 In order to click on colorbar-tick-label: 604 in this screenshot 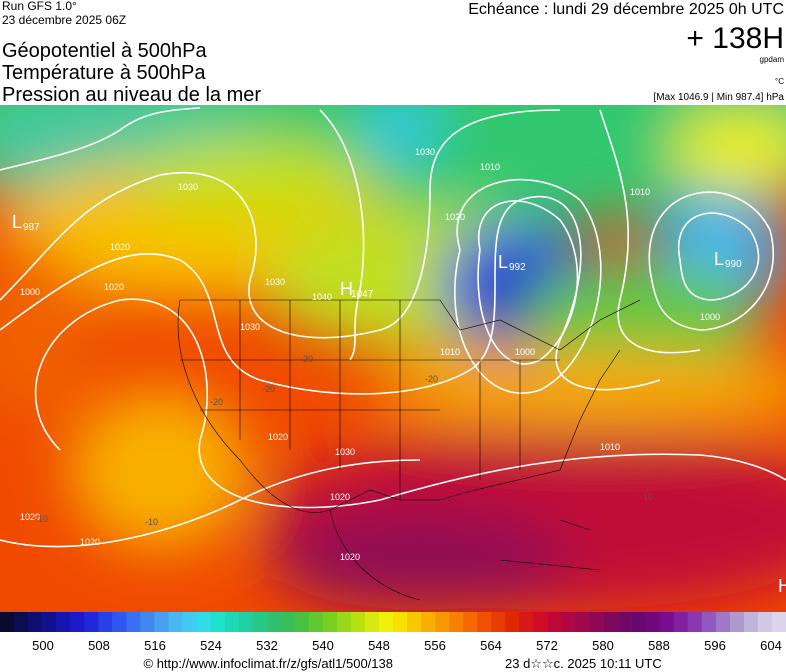, I will do `click(771, 645)`.